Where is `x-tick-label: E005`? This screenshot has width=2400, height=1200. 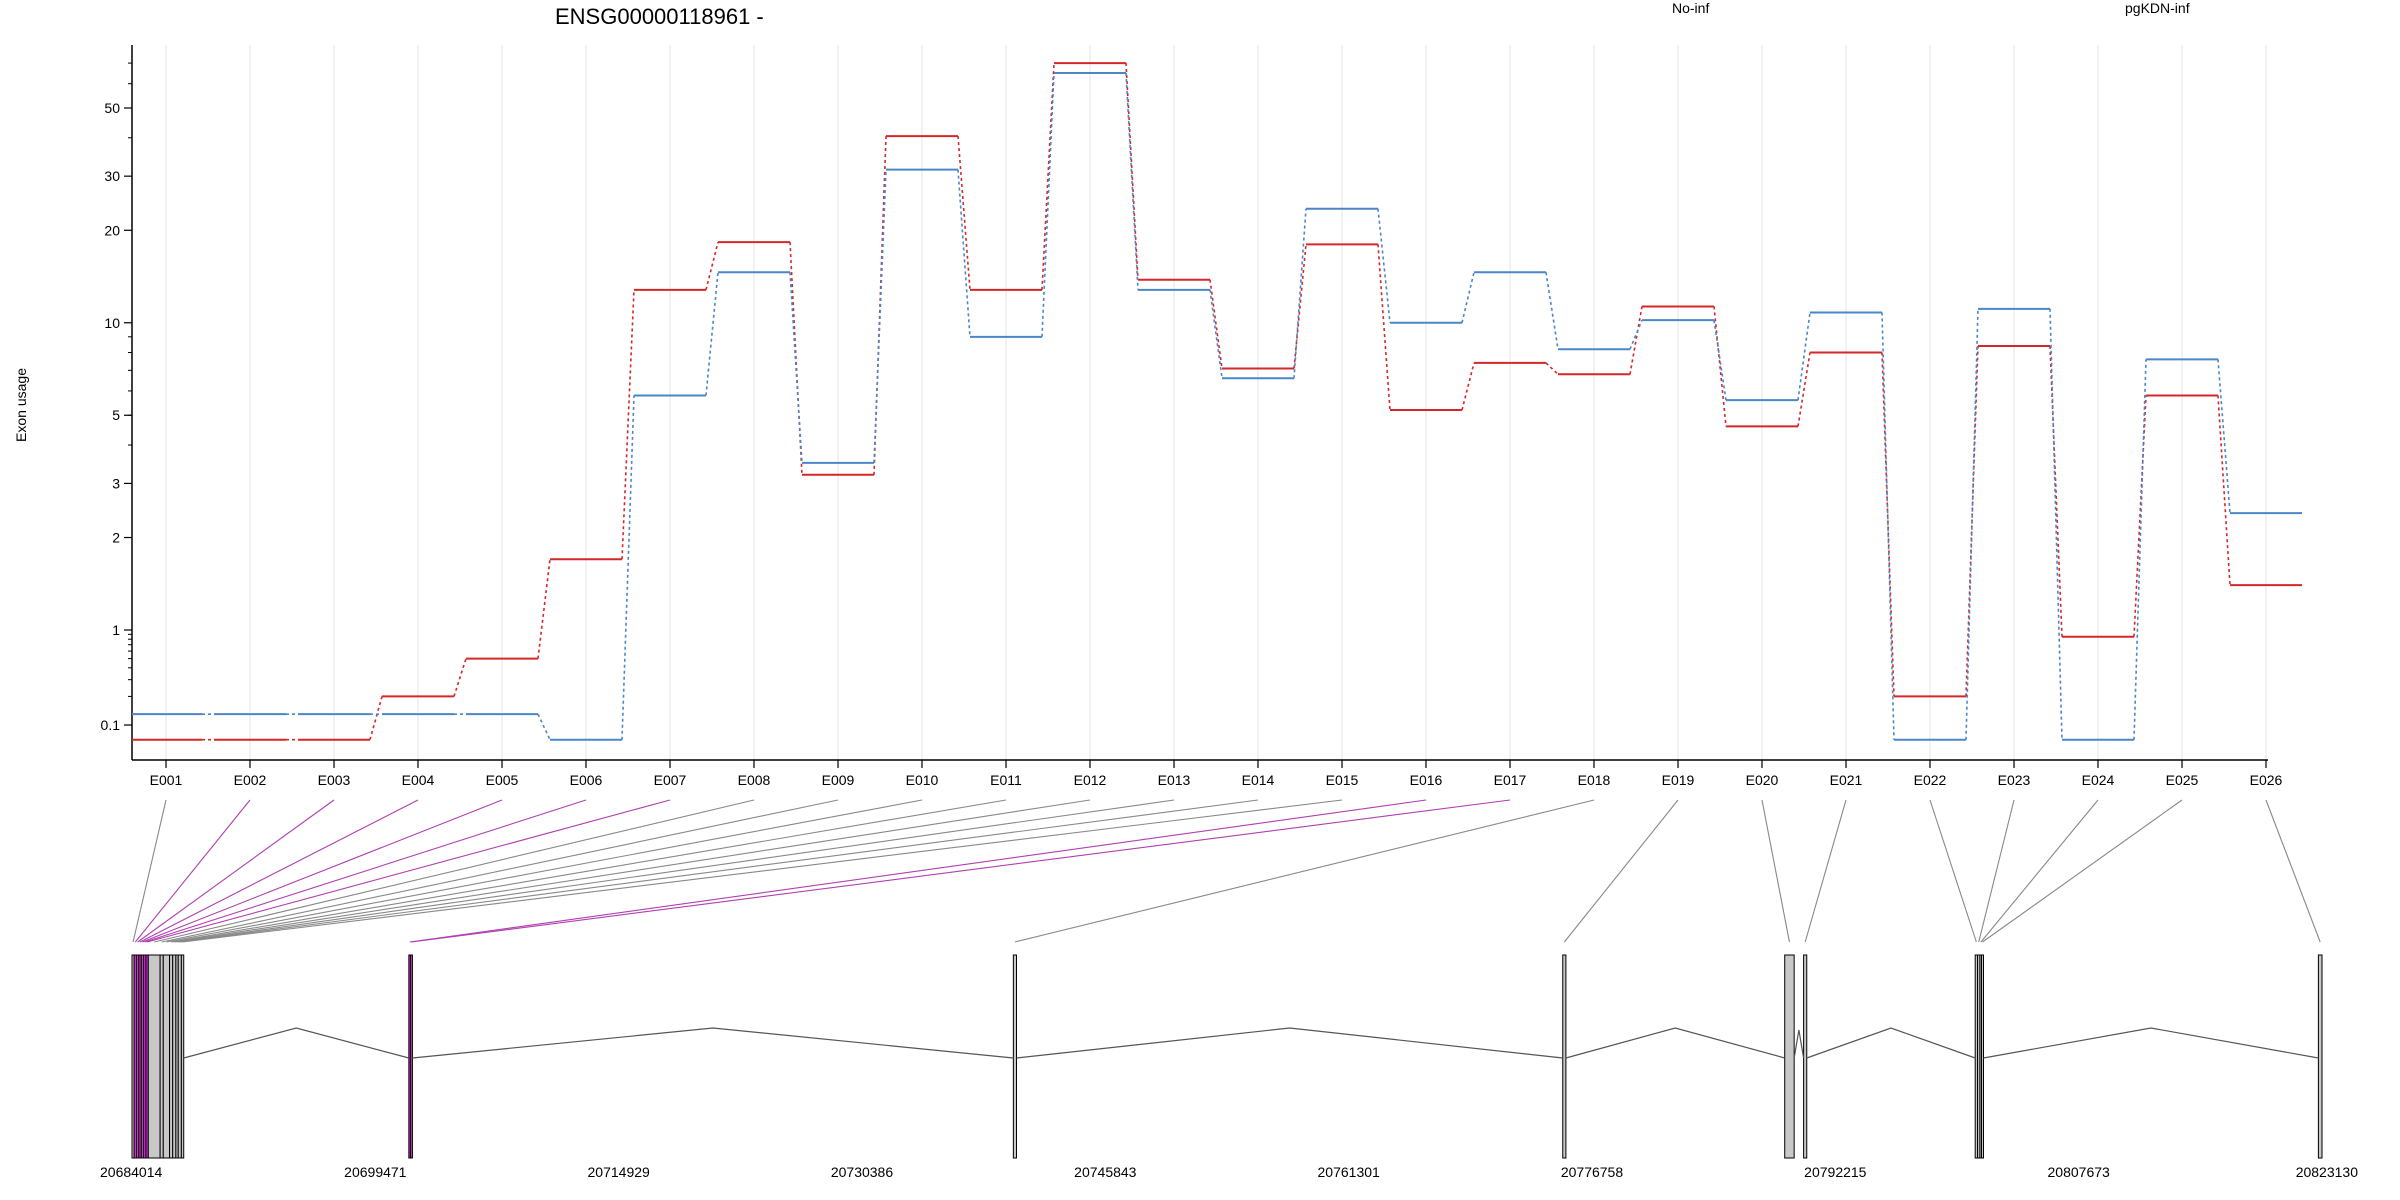 x-tick-label: E005 is located at coordinates (502, 780).